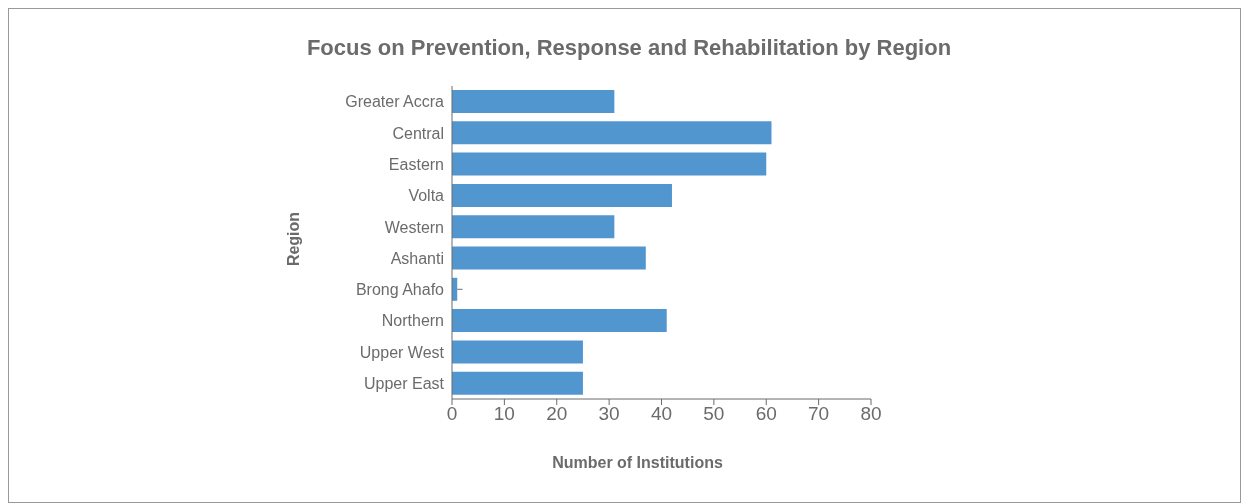 This screenshot has height=503, width=1249. Describe the element at coordinates (637, 463) in the screenshot. I see `x-axis-title: Number of Institutions` at that location.